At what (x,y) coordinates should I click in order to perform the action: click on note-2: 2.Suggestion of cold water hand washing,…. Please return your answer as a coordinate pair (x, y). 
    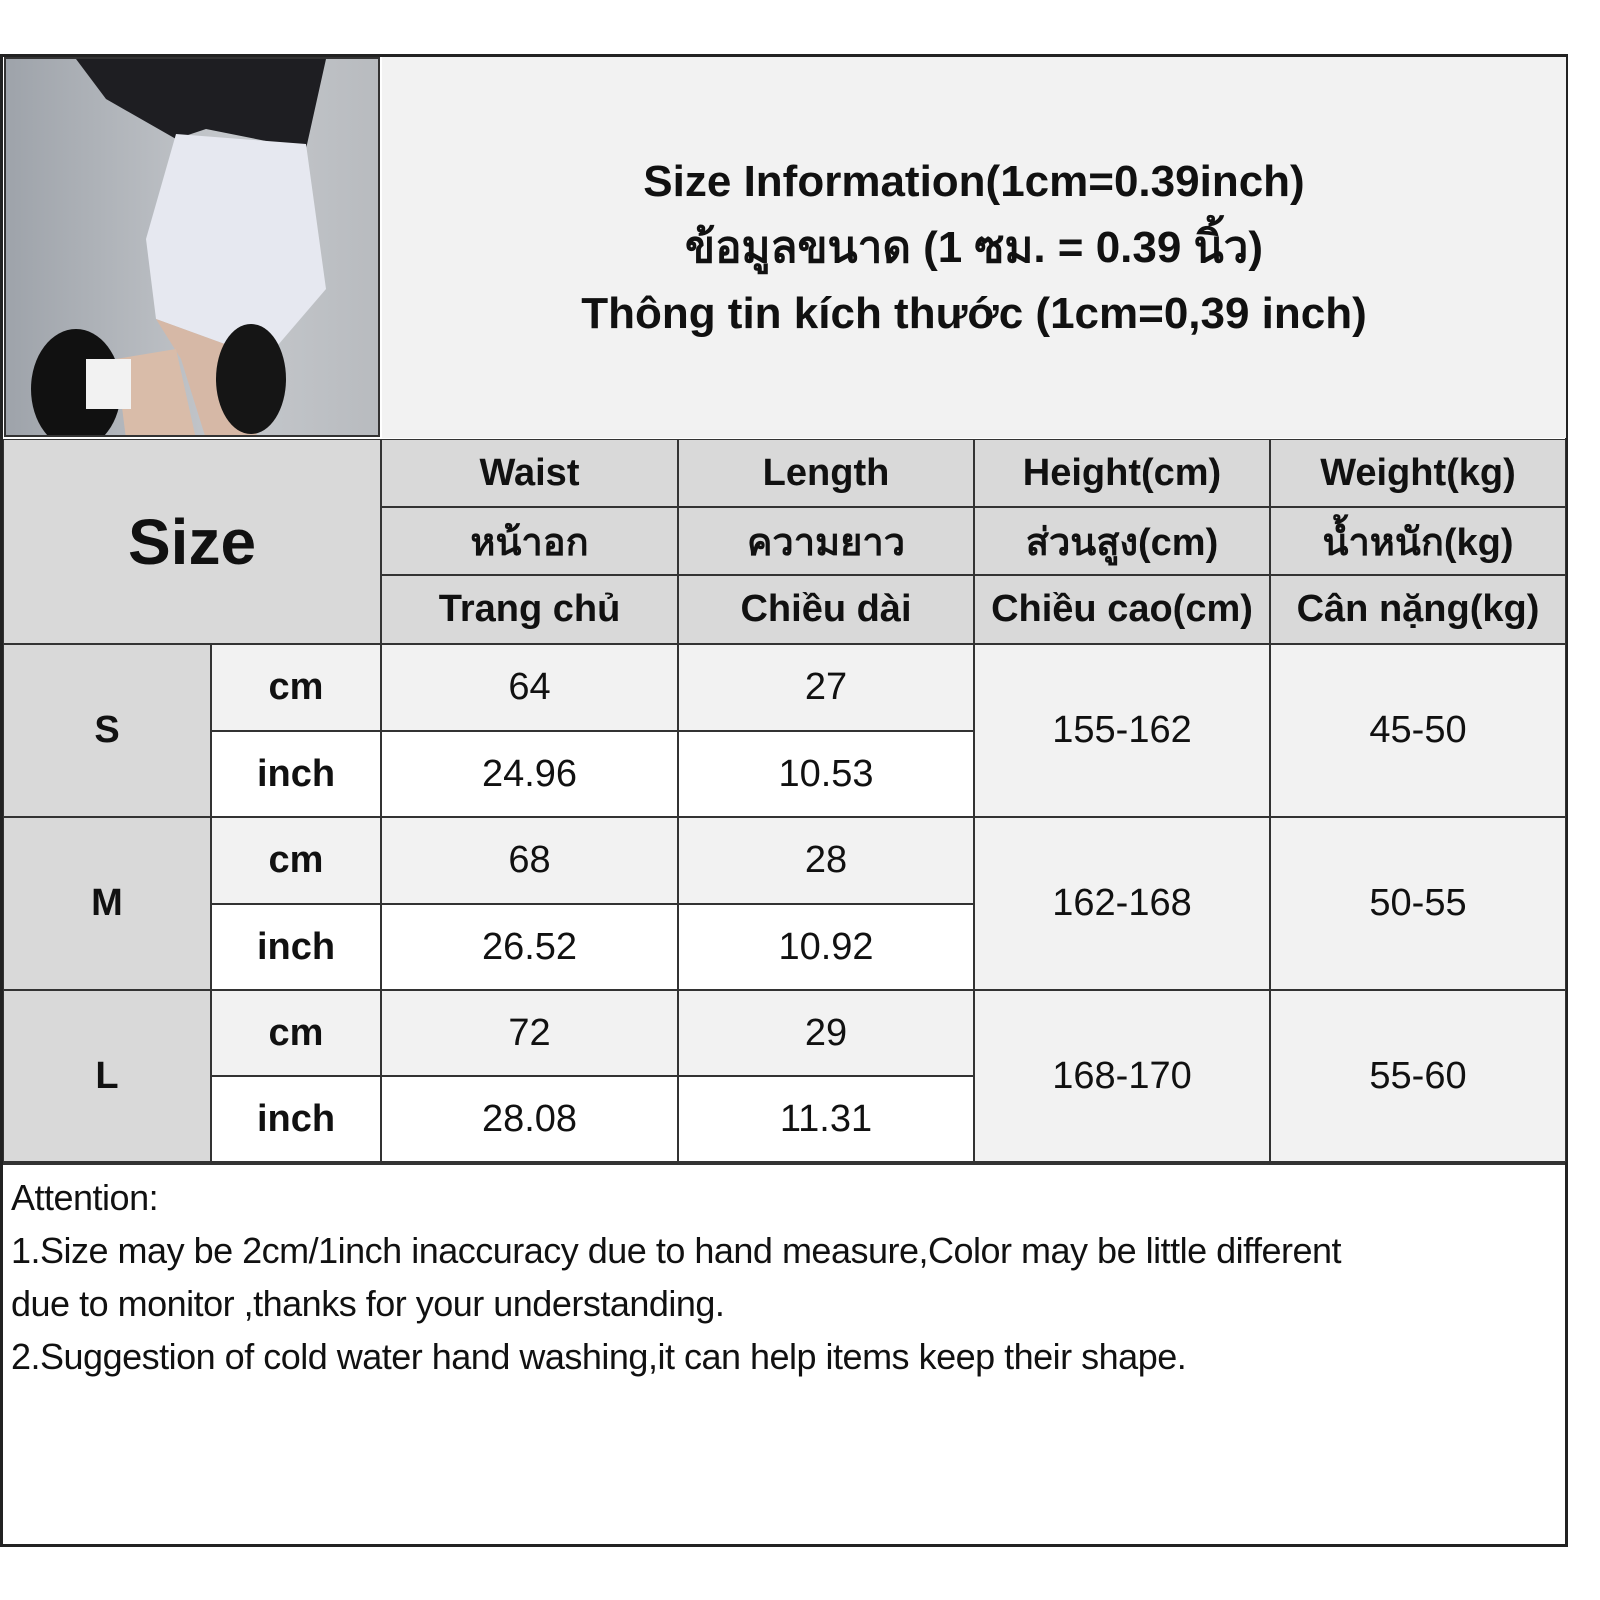
    Looking at the image, I should click on (599, 1356).